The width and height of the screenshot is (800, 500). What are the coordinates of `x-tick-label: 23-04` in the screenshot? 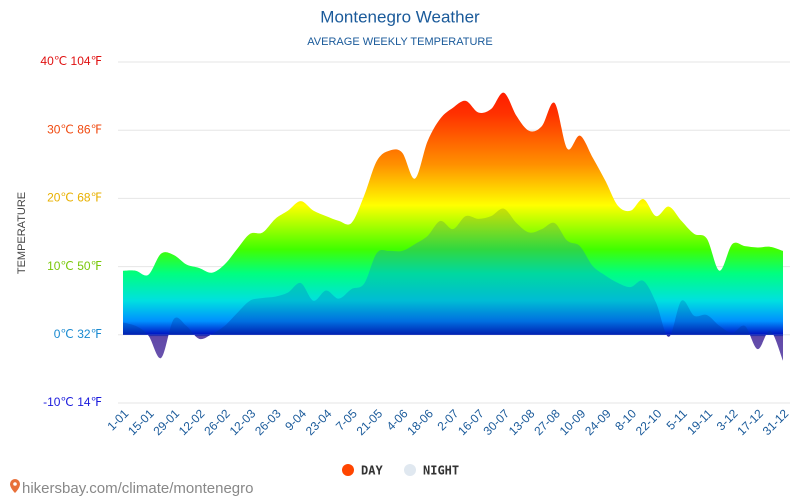 It's located at (319, 422).